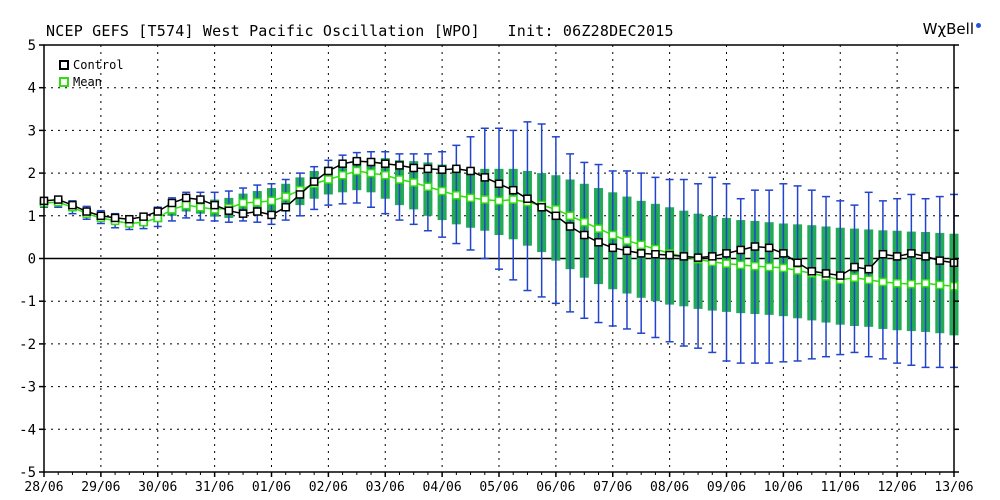 This screenshot has width=1000, height=500. What do you see at coordinates (157, 487) in the screenshot?
I see `x-tick-label: 30/06` at bounding box center [157, 487].